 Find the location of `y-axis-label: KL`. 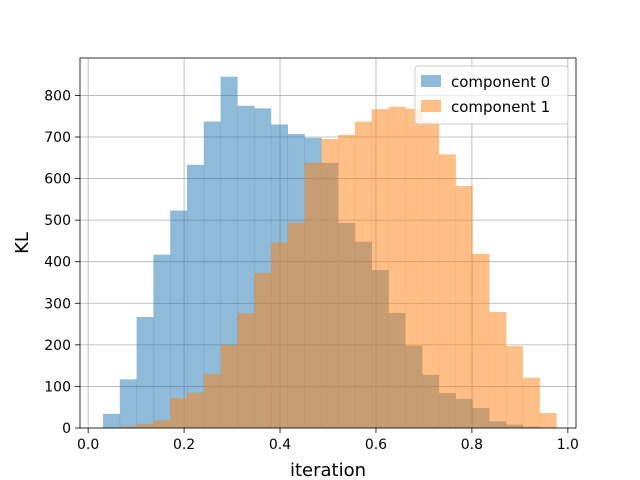

y-axis-label: KL is located at coordinates (22, 243).